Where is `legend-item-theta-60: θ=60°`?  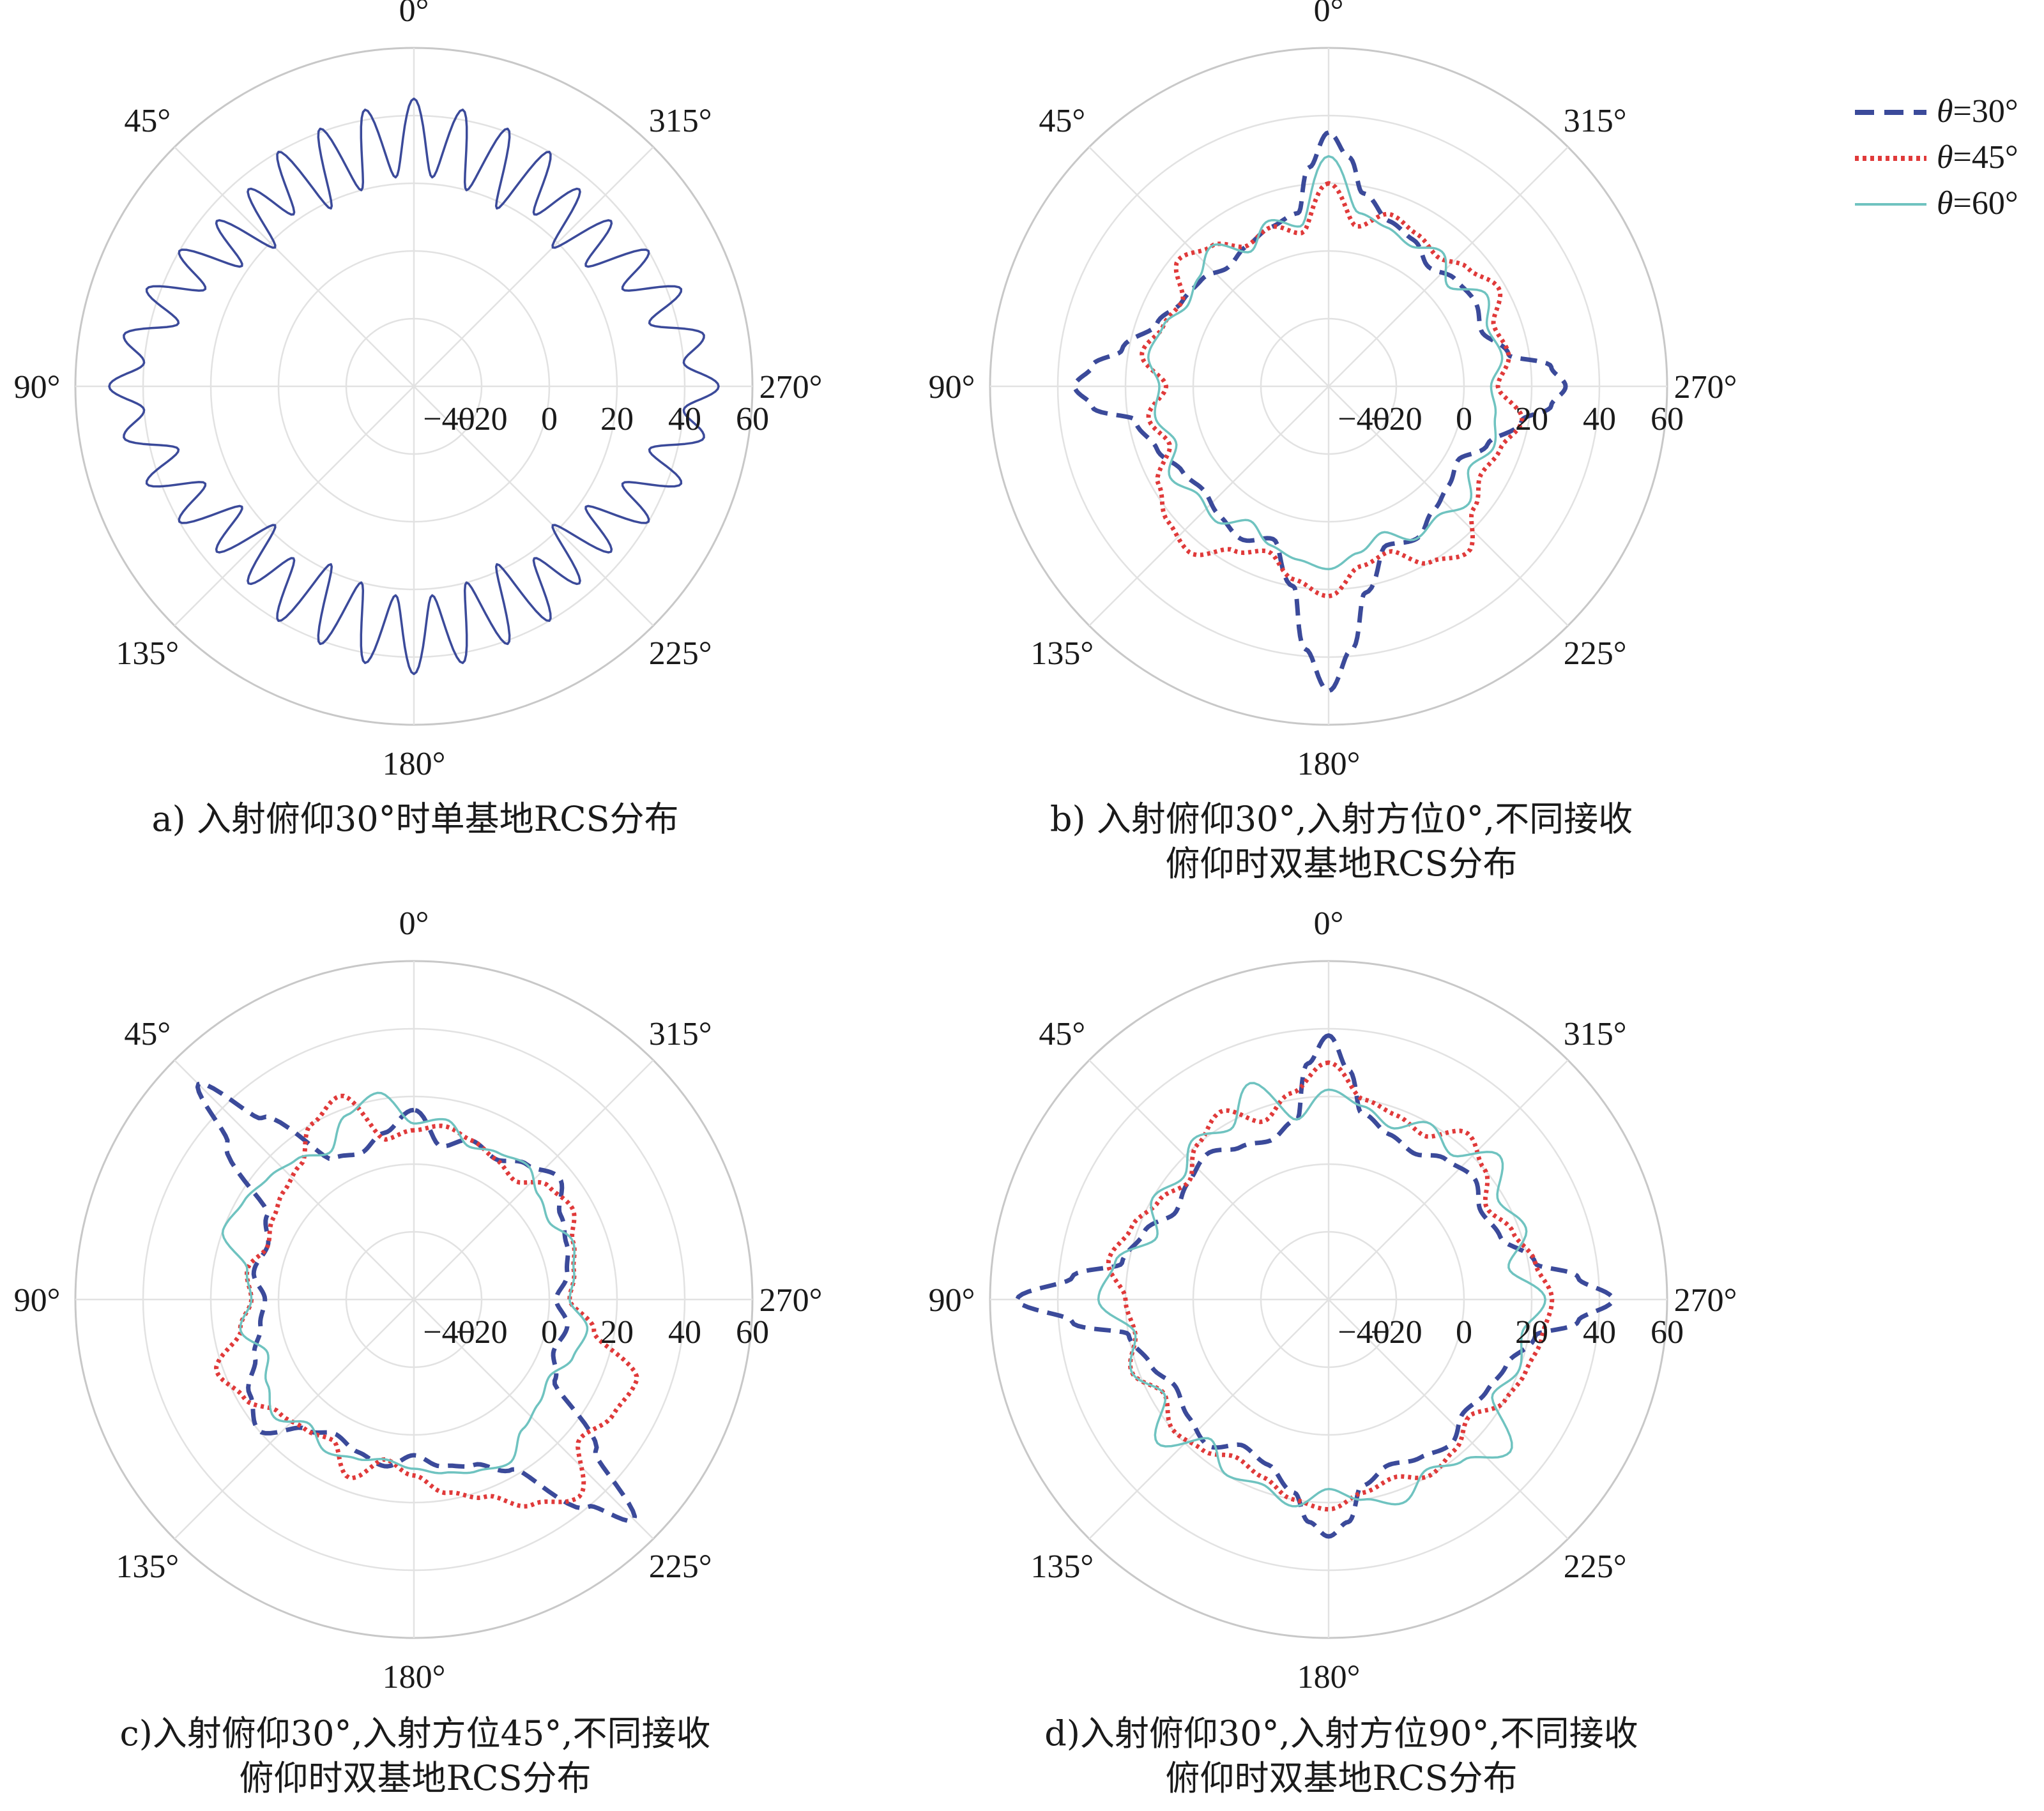
legend-item-theta-60: θ=60° is located at coordinates (1948, 203).